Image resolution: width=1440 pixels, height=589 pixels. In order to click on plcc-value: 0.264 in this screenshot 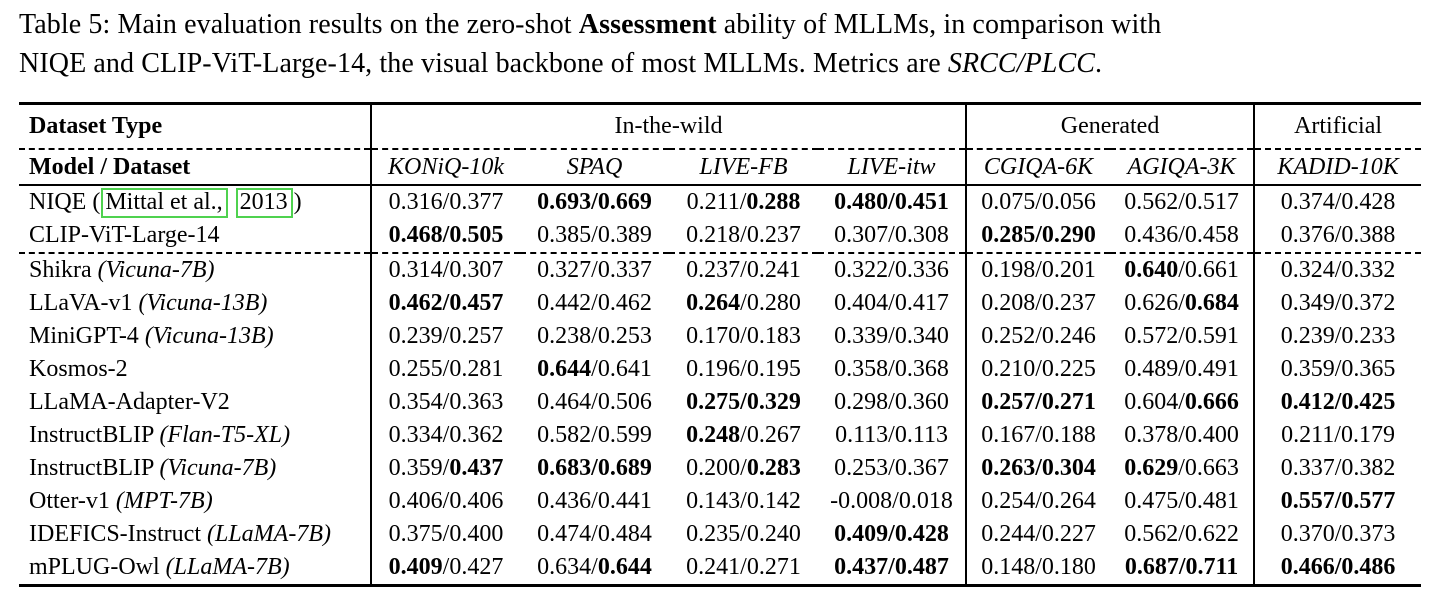, I will do `click(1068, 501)`.